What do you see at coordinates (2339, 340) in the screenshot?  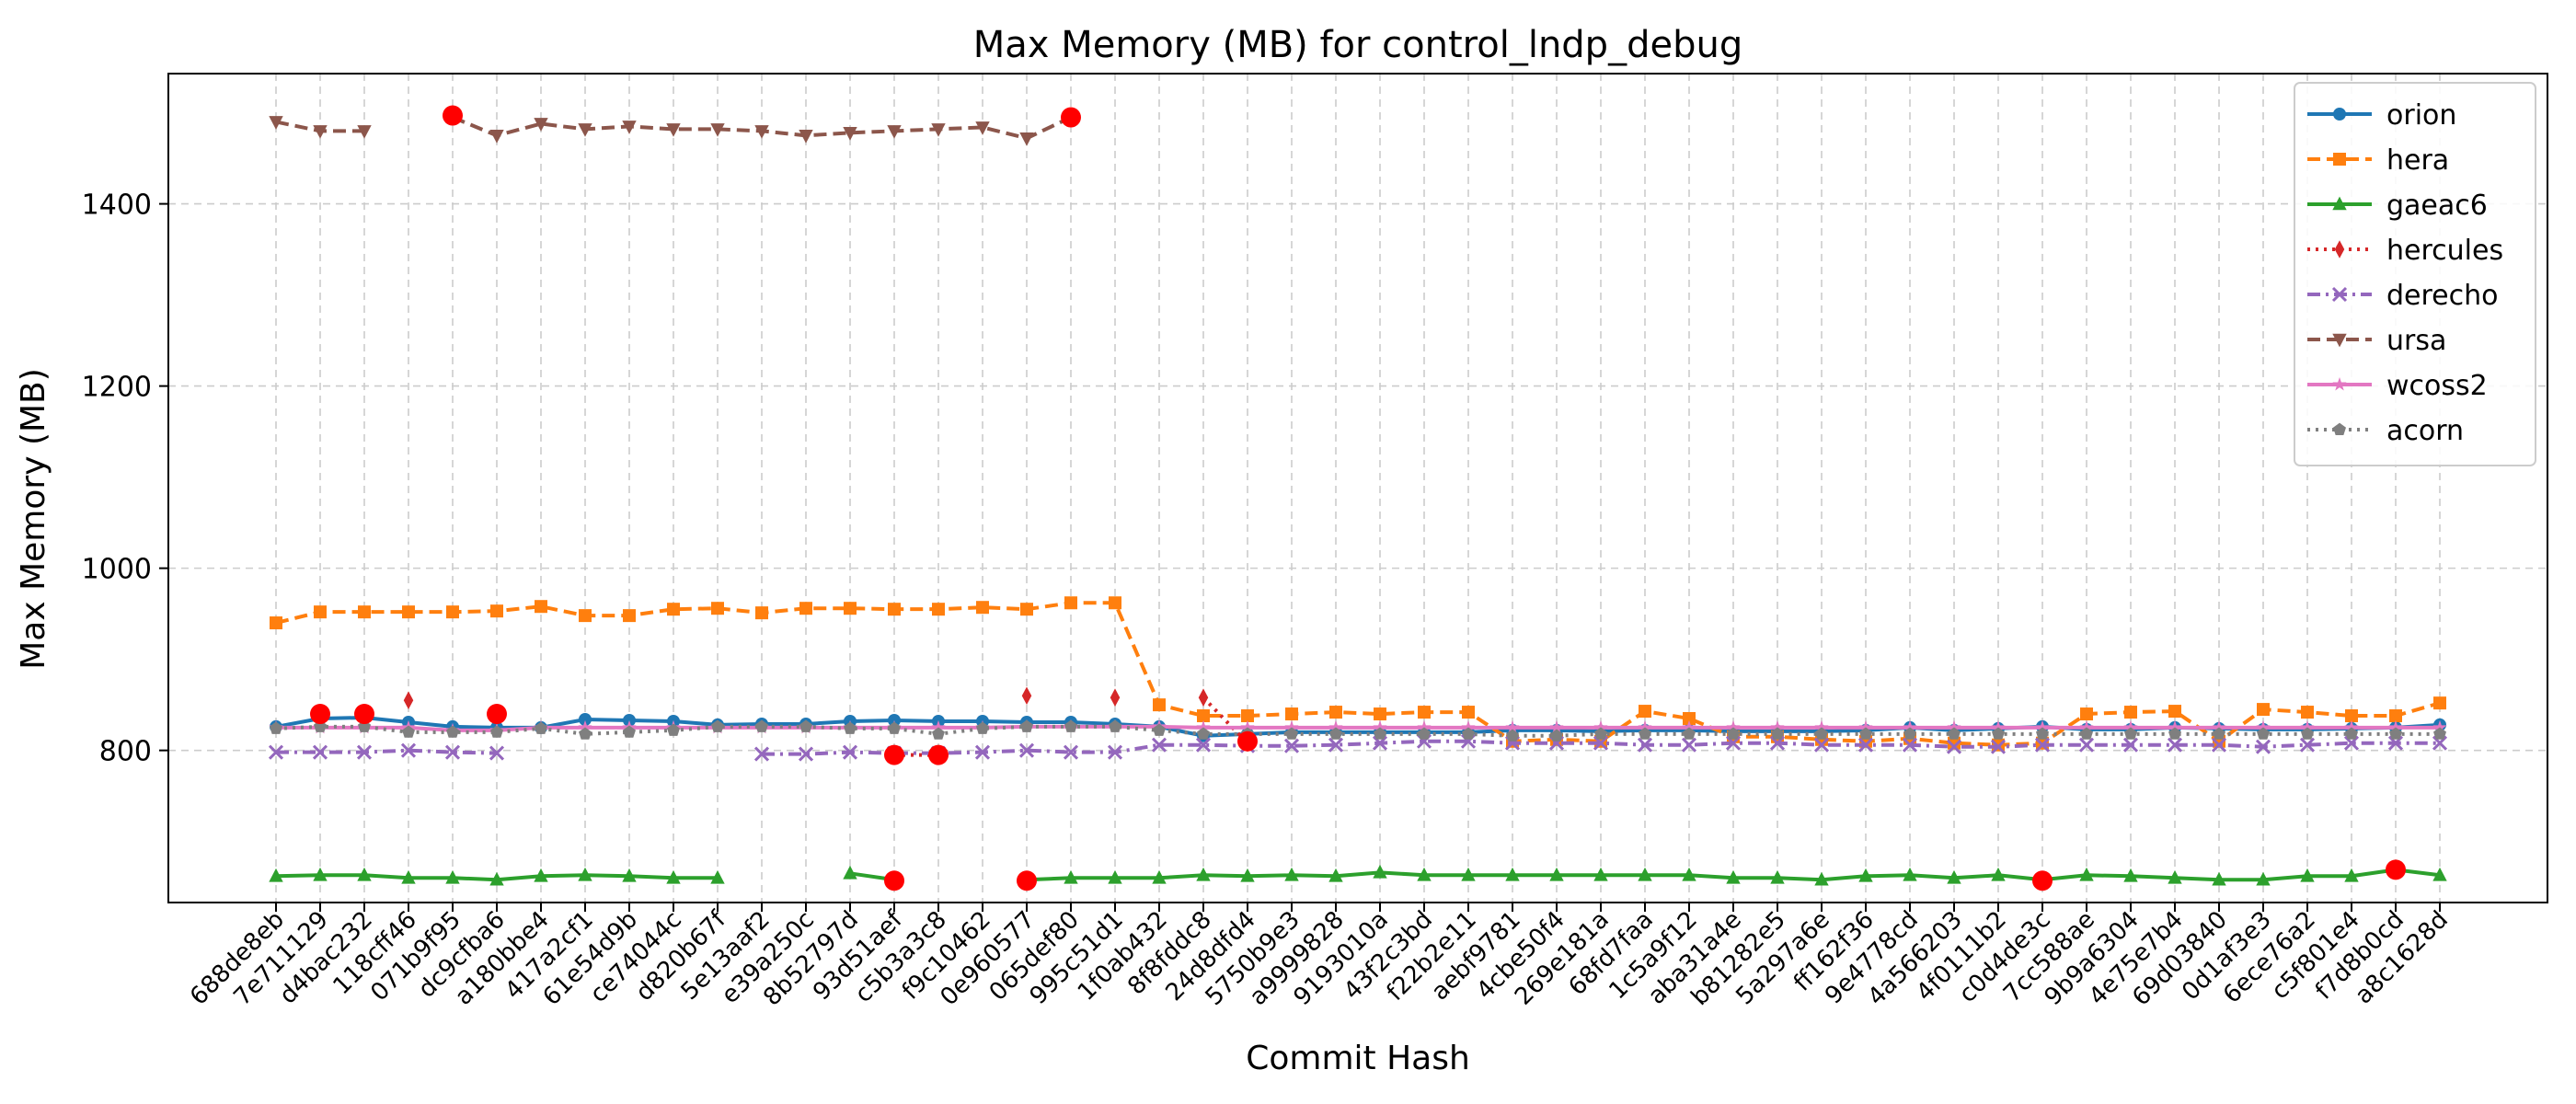 I see `legend-marker-ursa` at bounding box center [2339, 340].